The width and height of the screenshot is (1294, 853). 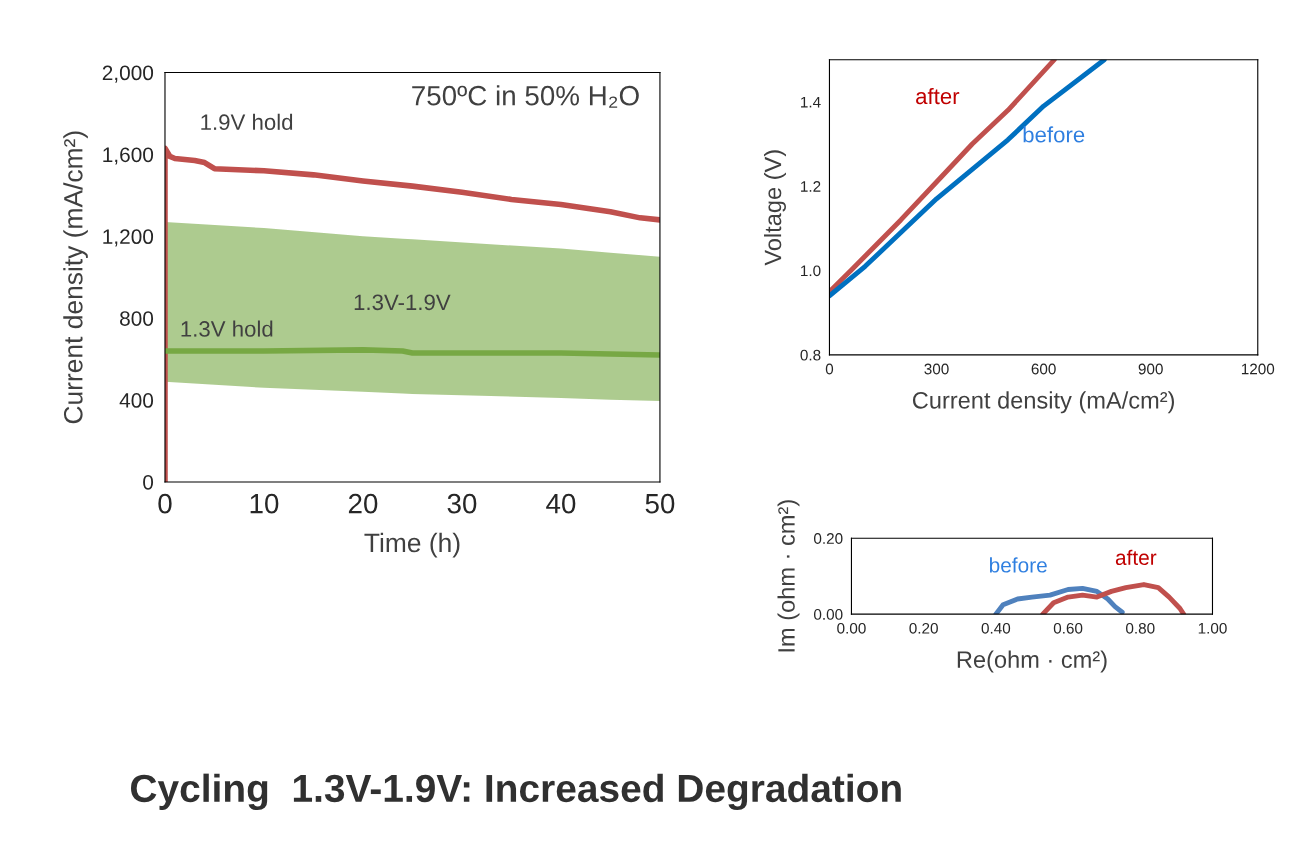 I want to click on x-tick-label: 1.00, so click(x=1212, y=628).